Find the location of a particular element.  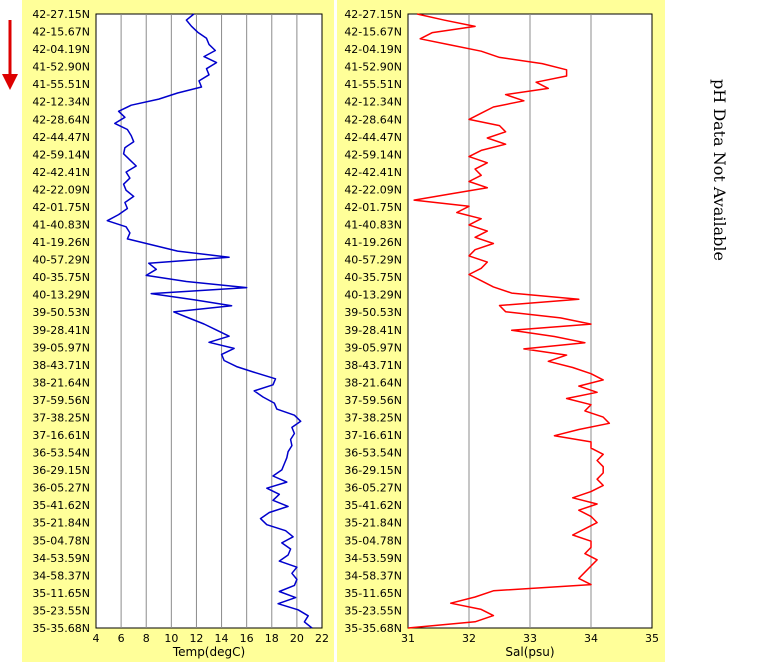

temp-y-tick-label: 42-28.64N is located at coordinates (61, 119).